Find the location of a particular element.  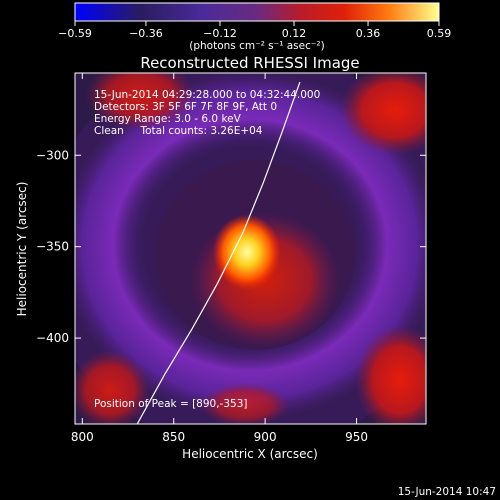

colorbar-tick-label: 0.12 is located at coordinates (294, 33).